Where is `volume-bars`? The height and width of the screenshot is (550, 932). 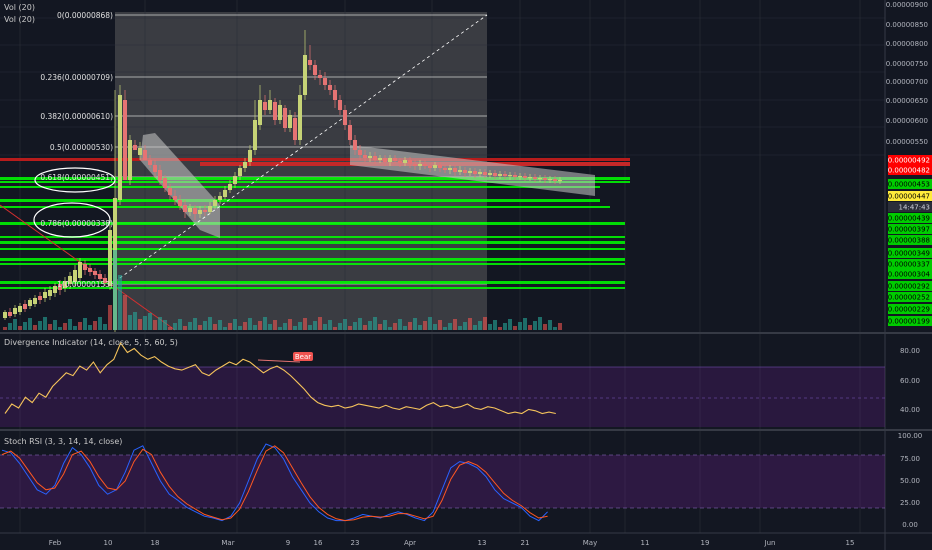
volume-bars is located at coordinates (282, 290).